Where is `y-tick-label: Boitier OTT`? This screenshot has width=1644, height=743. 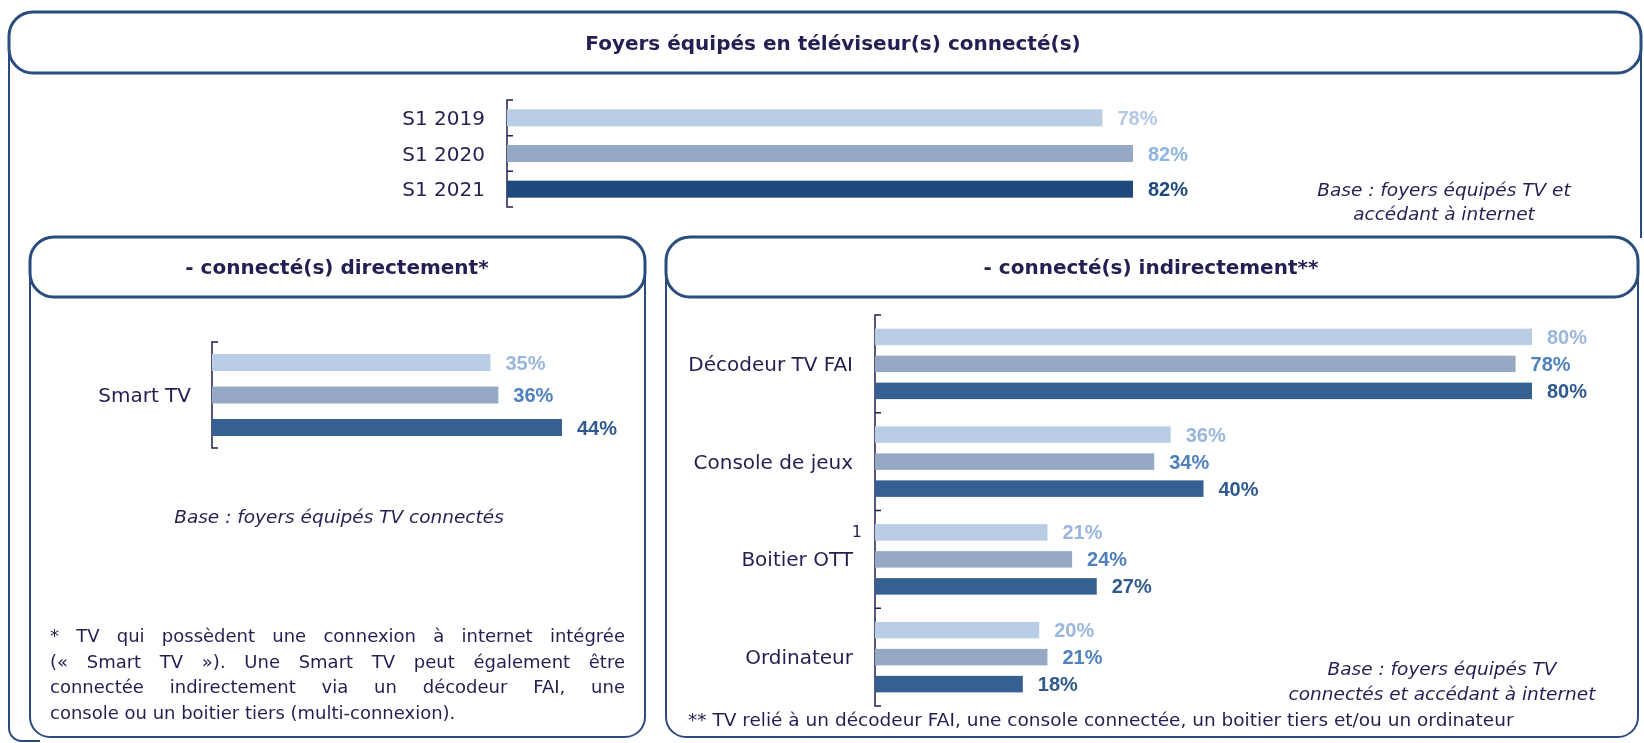 y-tick-label: Boitier OTT is located at coordinates (797, 559).